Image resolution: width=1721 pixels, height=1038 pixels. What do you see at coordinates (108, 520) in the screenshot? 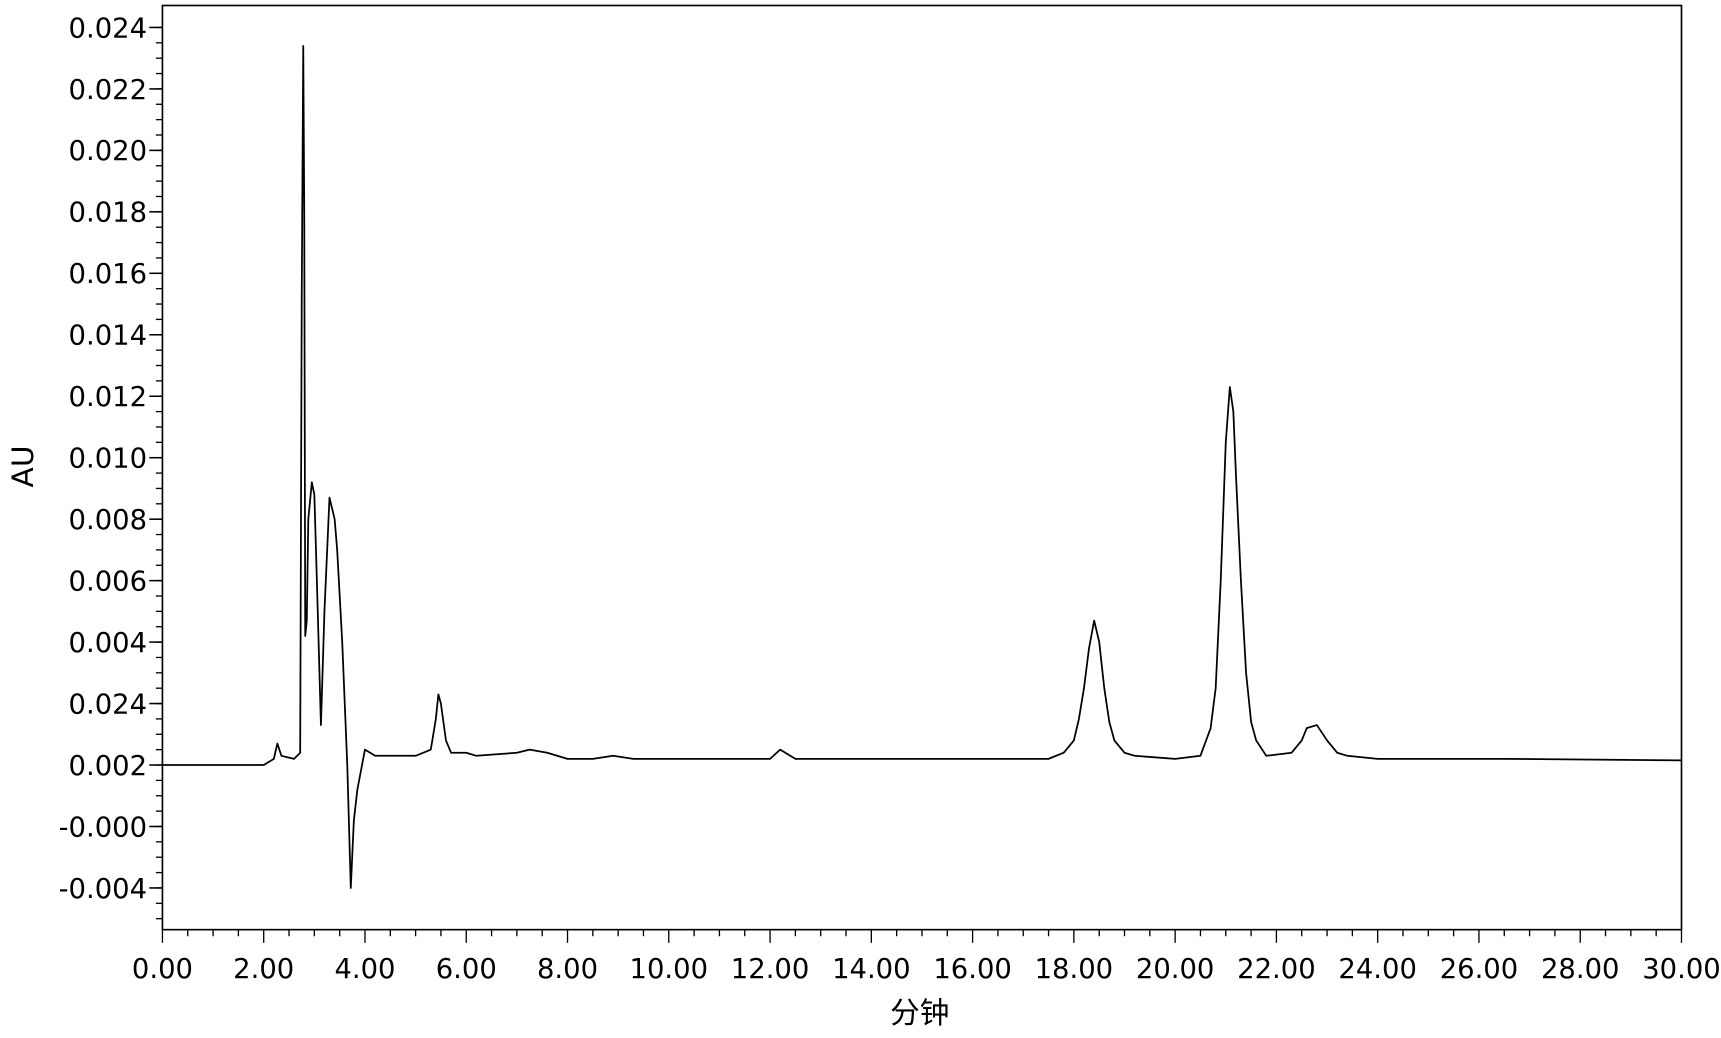
I see `y-tick-label: 0.008` at bounding box center [108, 520].